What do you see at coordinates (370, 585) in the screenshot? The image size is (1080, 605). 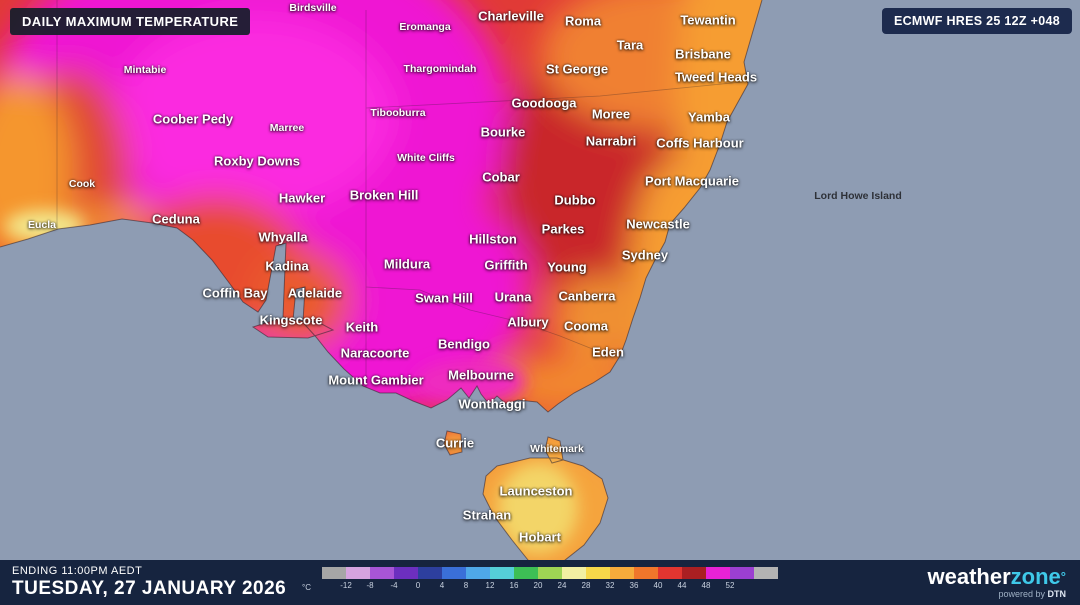 I see `legend-tick-label: -8` at bounding box center [370, 585].